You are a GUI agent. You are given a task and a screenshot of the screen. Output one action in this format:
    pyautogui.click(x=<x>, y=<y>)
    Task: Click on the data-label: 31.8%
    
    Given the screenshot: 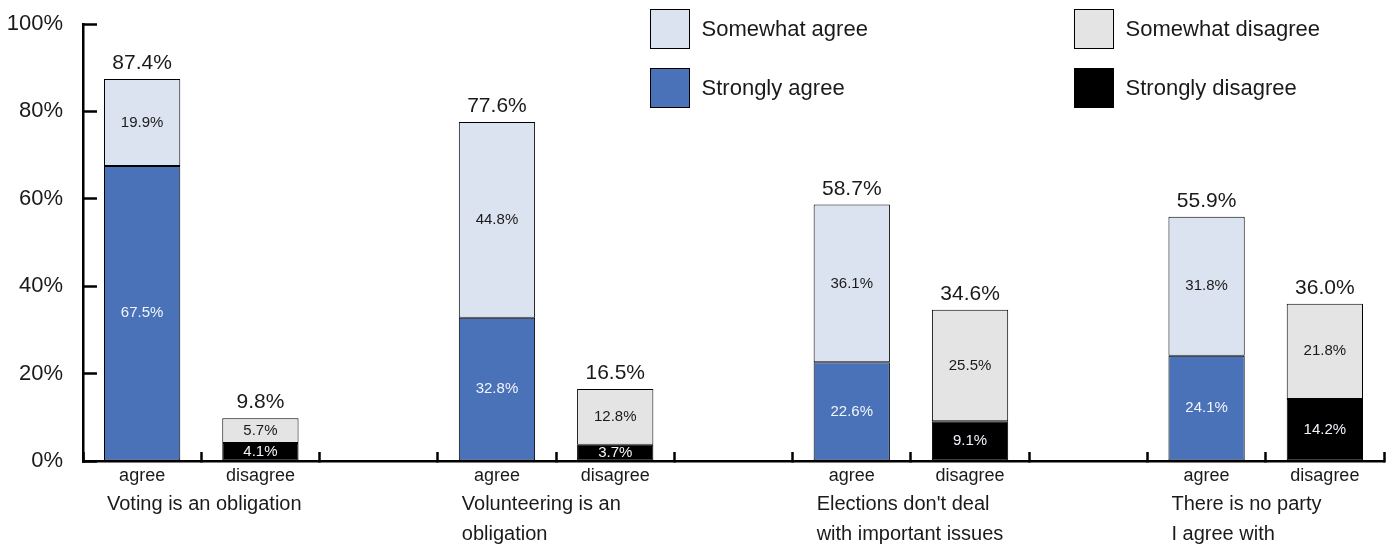 What is the action you would take?
    pyautogui.click(x=1206, y=285)
    